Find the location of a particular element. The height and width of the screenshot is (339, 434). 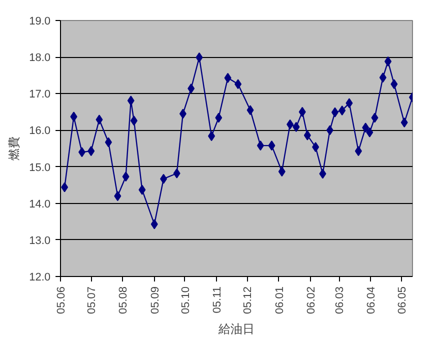

y-tick-label: 17.0 is located at coordinates (40, 94).